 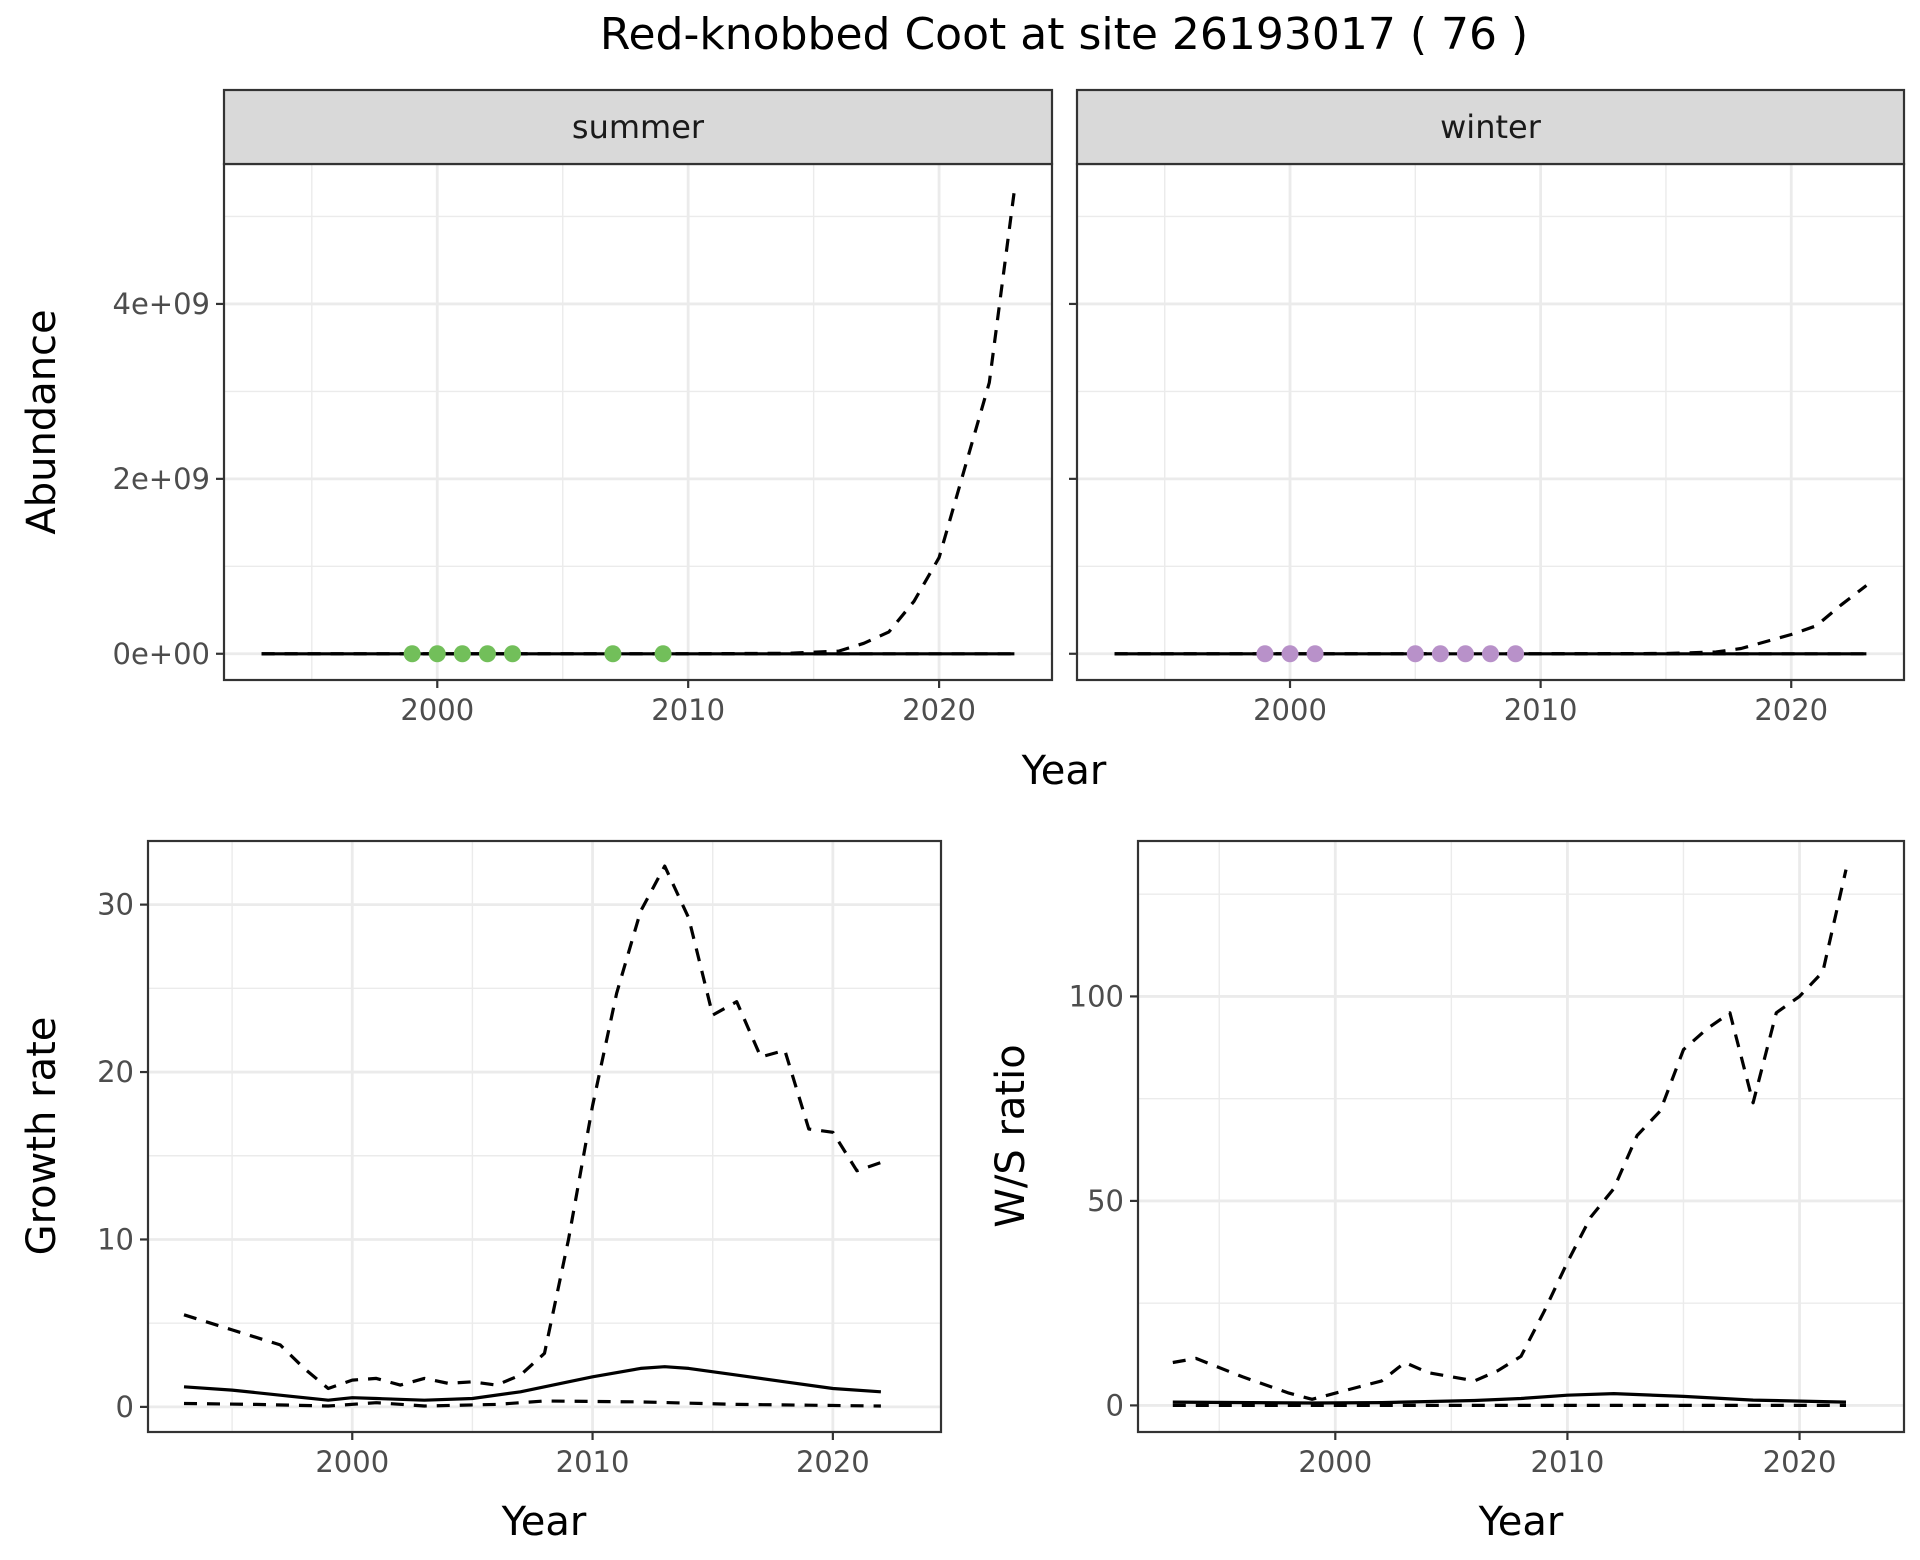 What do you see at coordinates (115, 905) in the screenshot?
I see `y-tick-label: 30` at bounding box center [115, 905].